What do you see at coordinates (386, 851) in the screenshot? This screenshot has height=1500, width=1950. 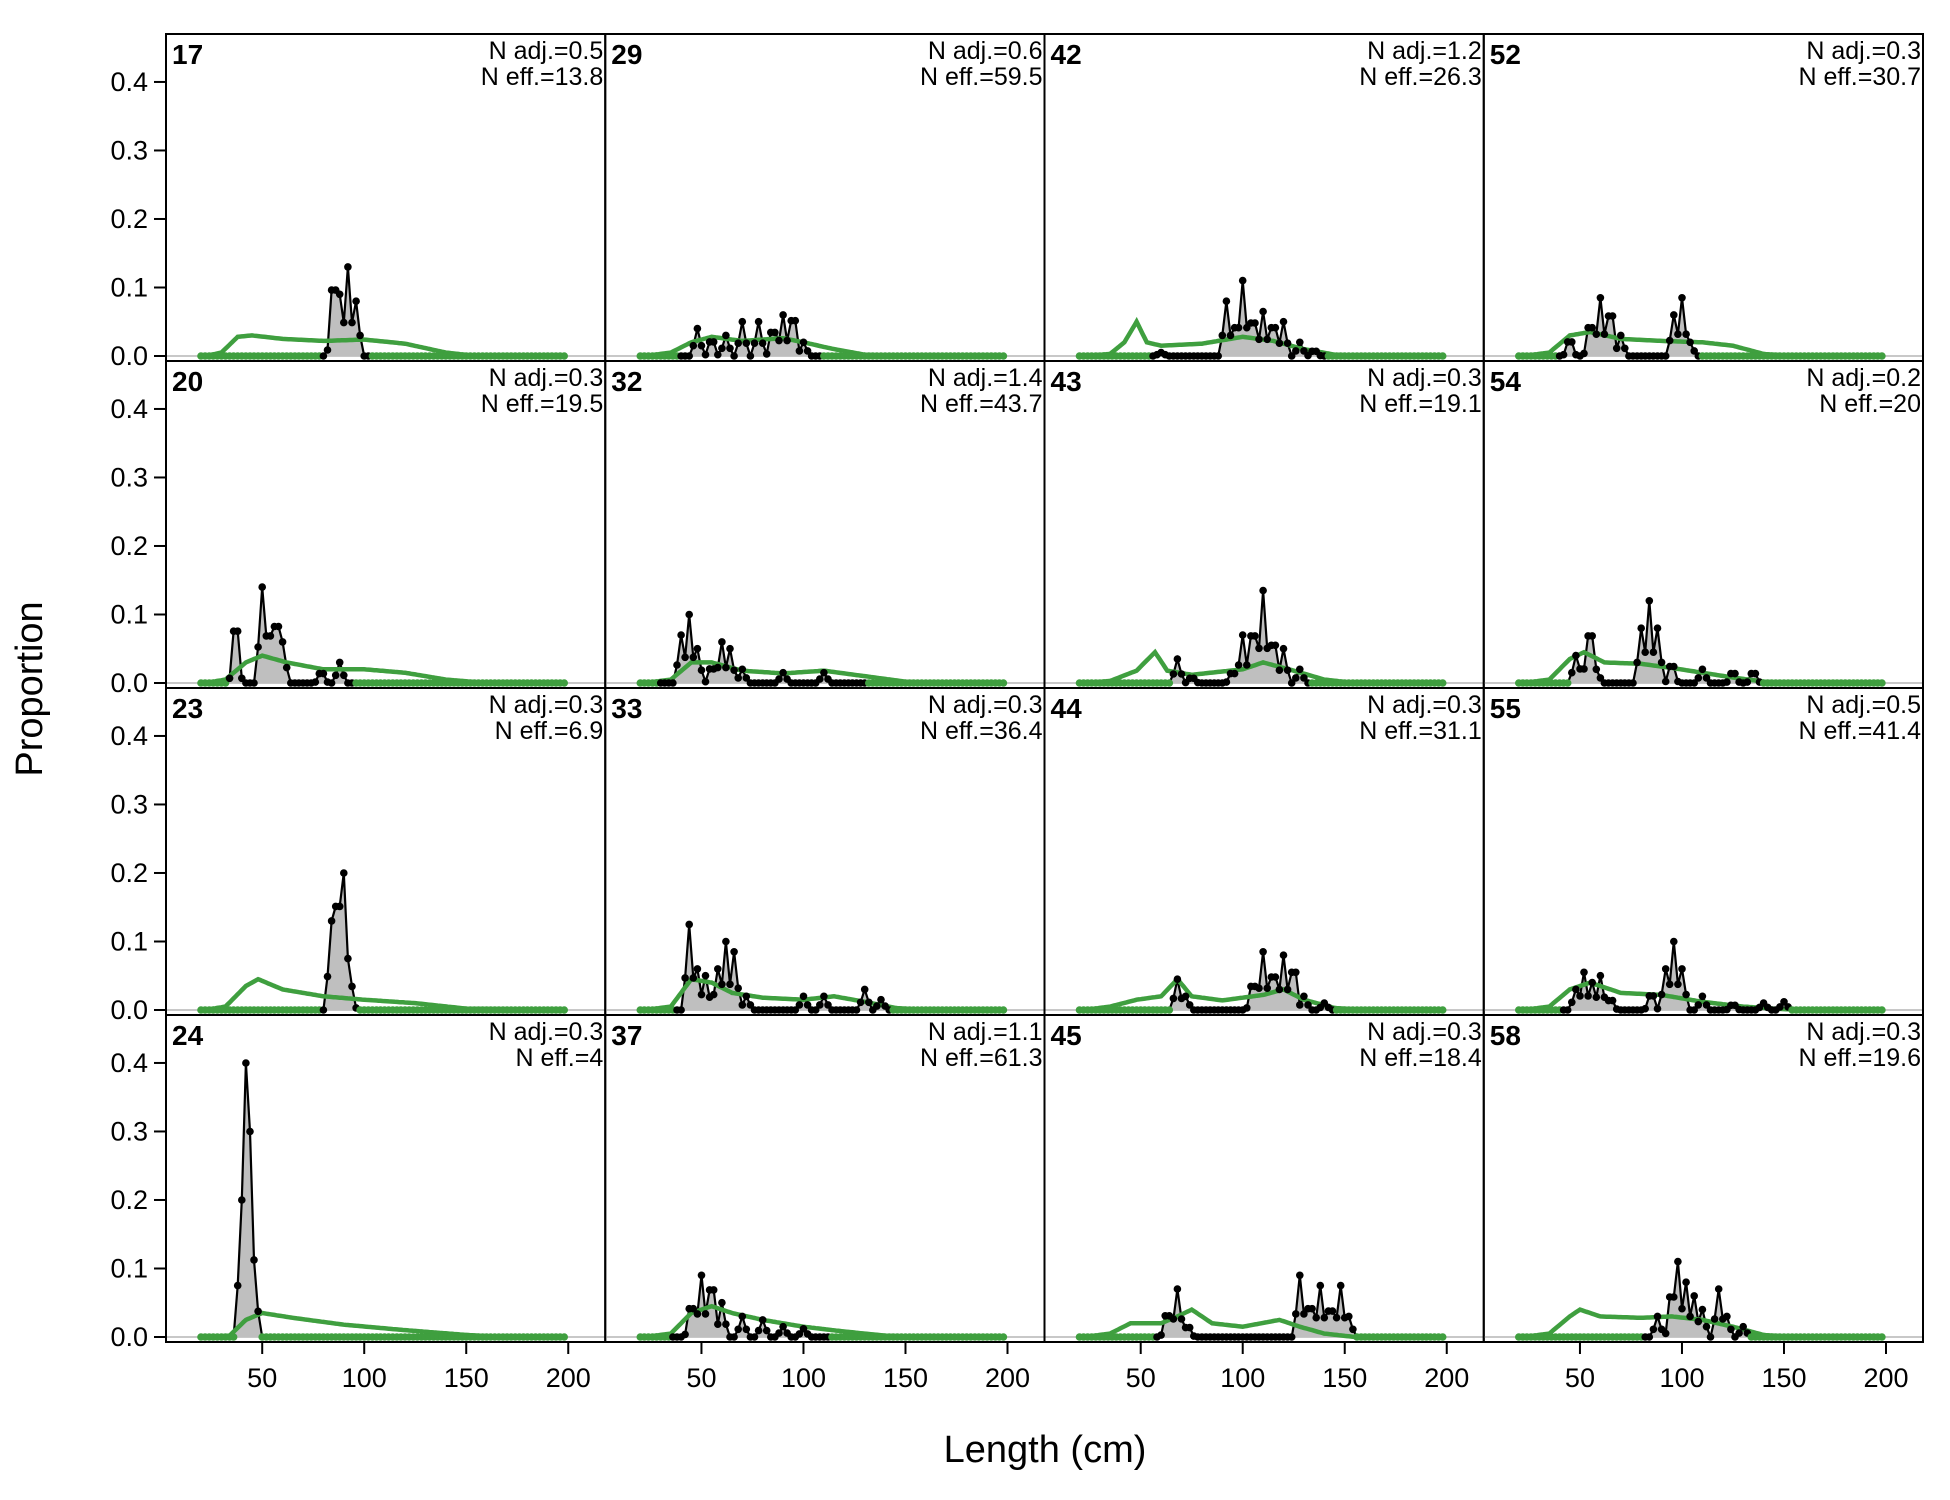 I see `panel-23: 23 N adj.=0.3N eff.=6.9` at bounding box center [386, 851].